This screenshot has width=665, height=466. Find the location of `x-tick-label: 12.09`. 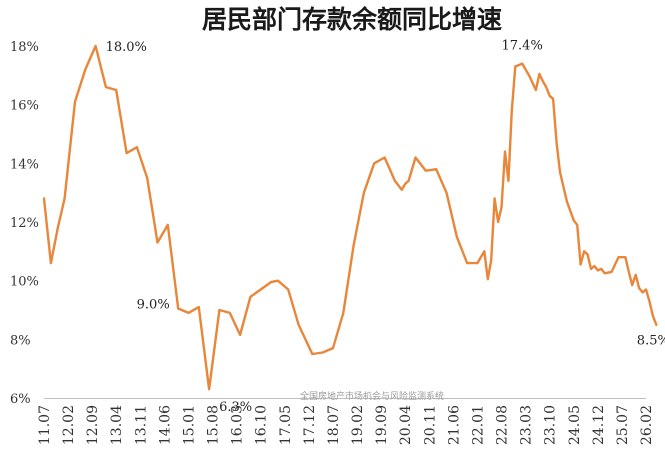

x-tick-label: 12.09 is located at coordinates (93, 425).